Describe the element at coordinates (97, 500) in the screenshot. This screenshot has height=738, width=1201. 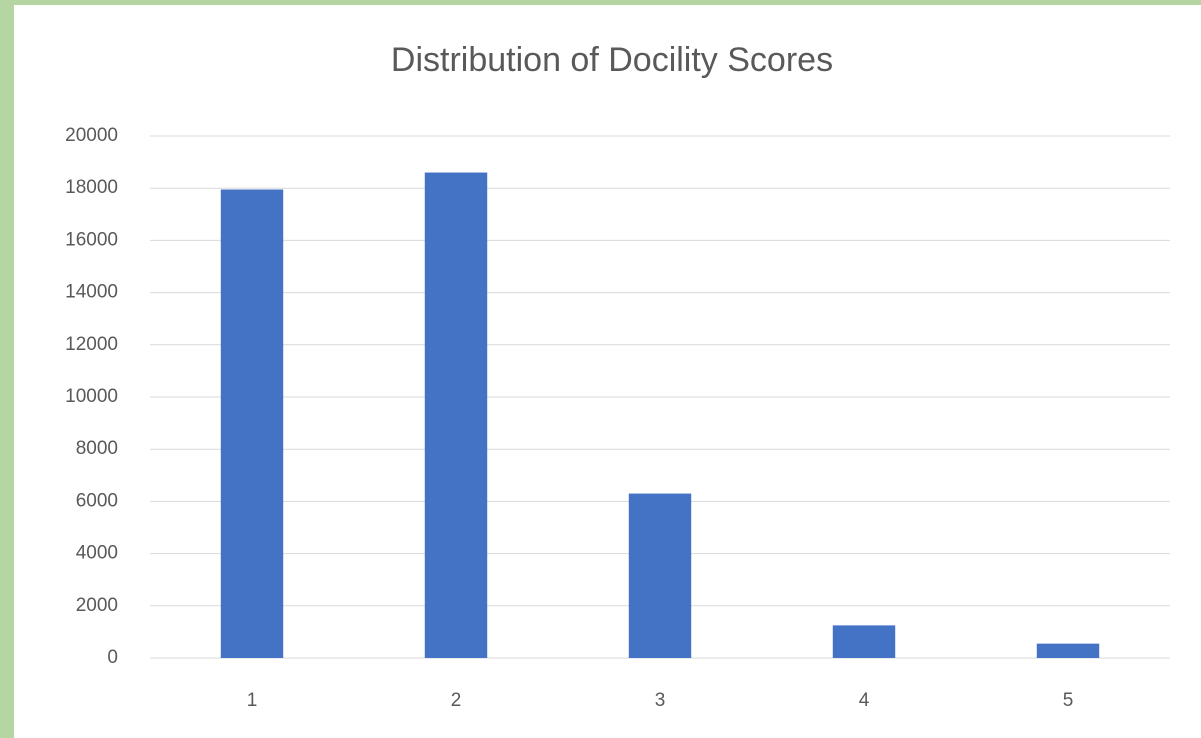
I see `y-tick-label: 6000` at that location.